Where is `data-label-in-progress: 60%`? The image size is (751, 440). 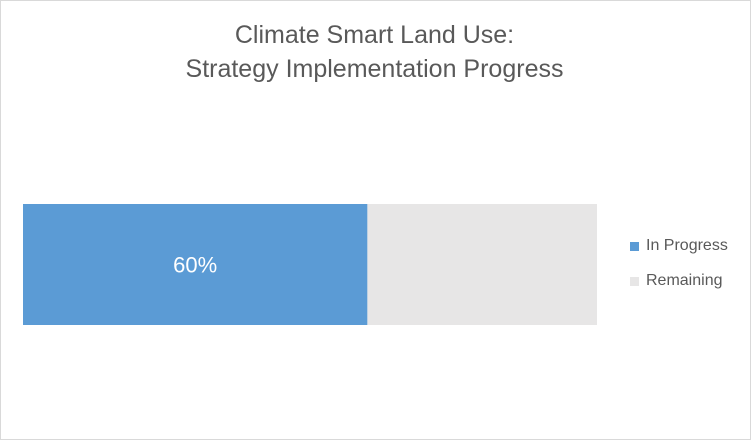 data-label-in-progress: 60% is located at coordinates (195, 265).